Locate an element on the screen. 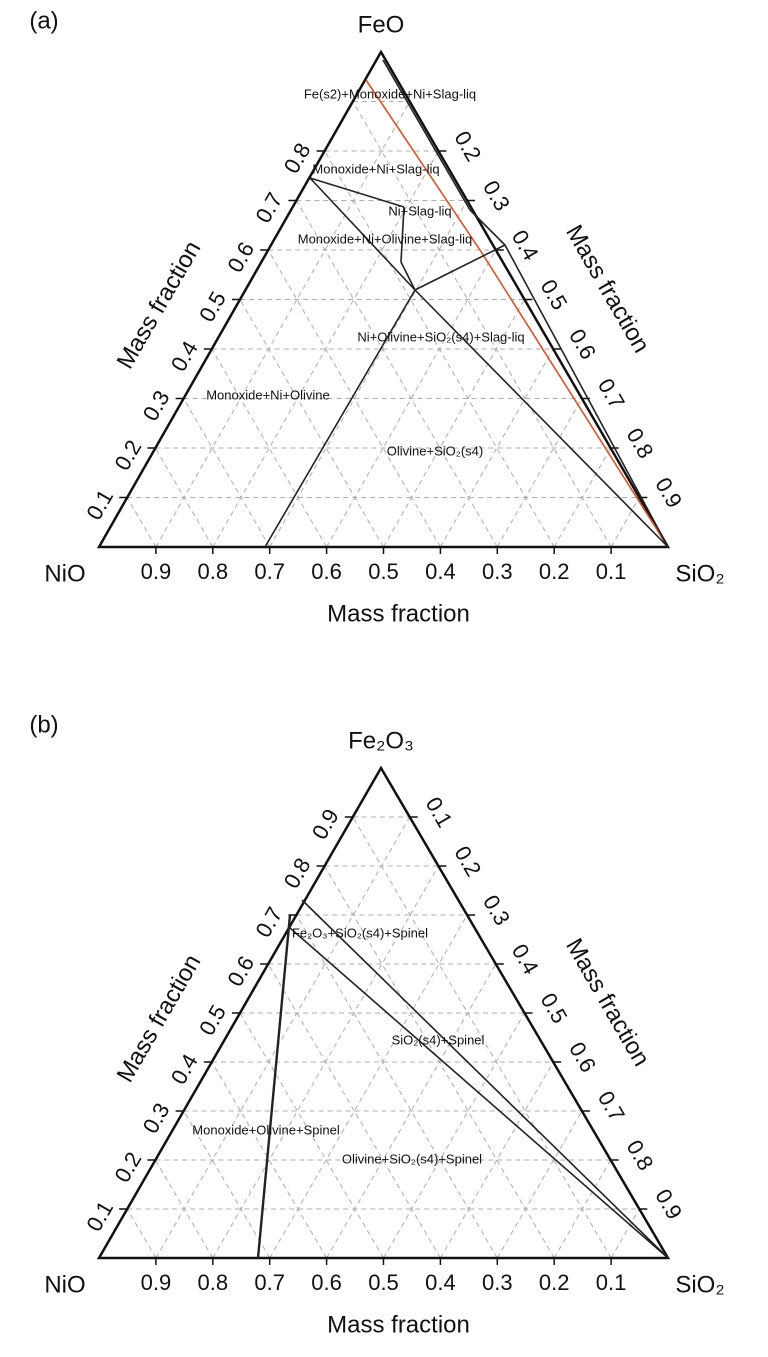  right-tick-label: 0.6 is located at coordinates (582, 344).